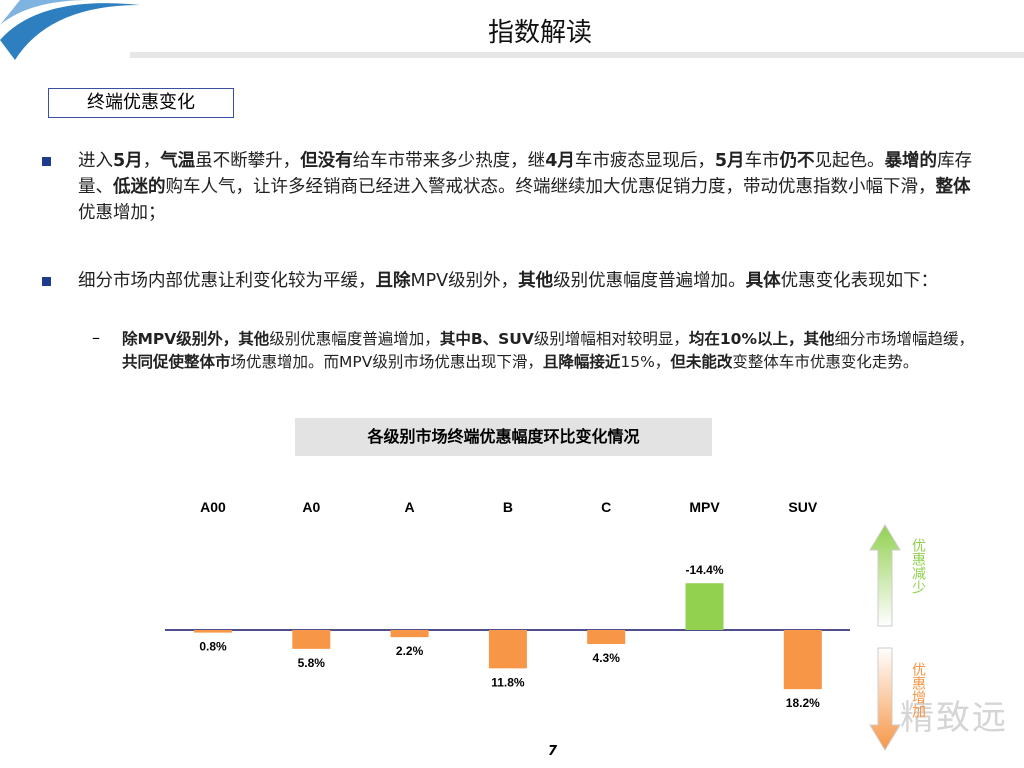 This screenshot has width=1024, height=768. What do you see at coordinates (326, 161) in the screenshot?
I see `text-run: 但没有` at bounding box center [326, 161].